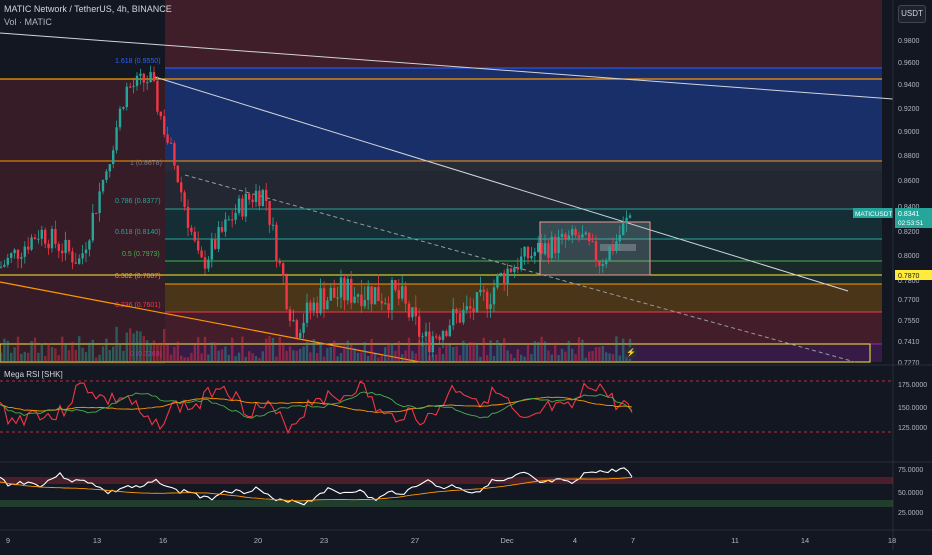  Describe the element at coordinates (631, 353) in the screenshot. I see `lightning-icon: ⚡` at that location.